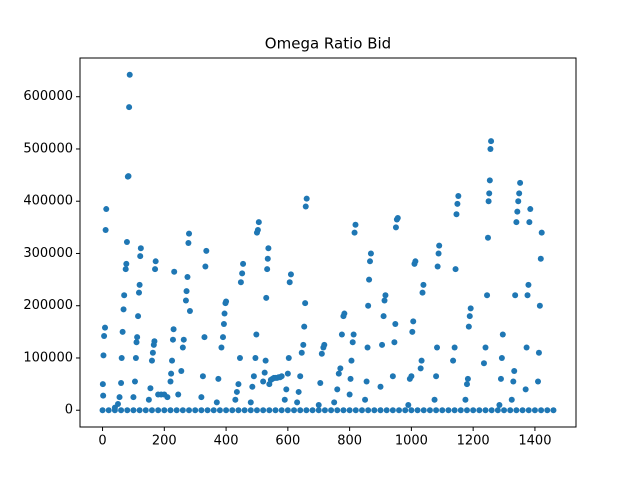 The width and height of the screenshot is (640, 480). Describe the element at coordinates (48, 357) in the screenshot. I see `y-tick-label: 100000` at that location.